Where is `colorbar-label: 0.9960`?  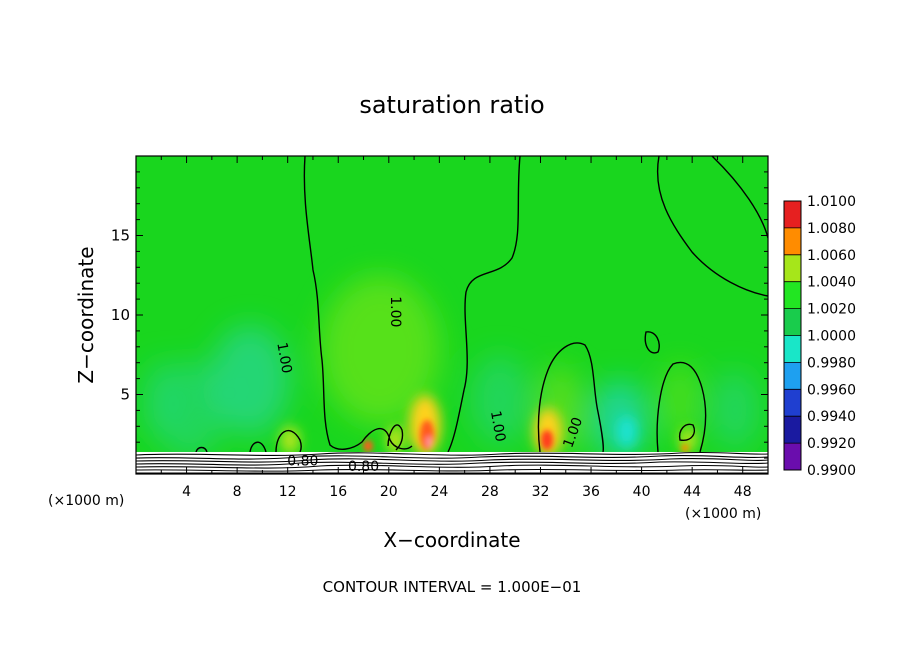 colorbar-label: 0.9960 is located at coordinates (831, 390).